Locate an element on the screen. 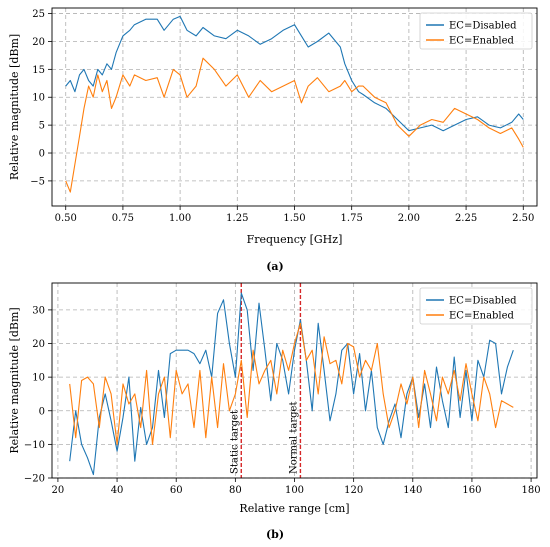 The width and height of the screenshot is (550, 547). x-tick-label: 40 is located at coordinates (117, 490).